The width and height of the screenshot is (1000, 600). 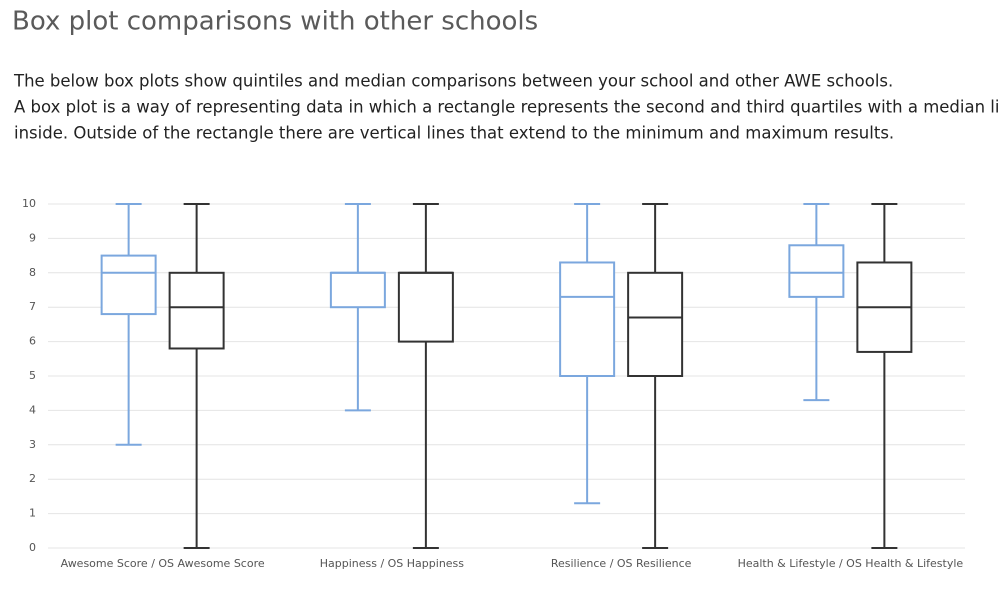 What do you see at coordinates (32, 341) in the screenshot?
I see `y-tick-label: 6` at bounding box center [32, 341].